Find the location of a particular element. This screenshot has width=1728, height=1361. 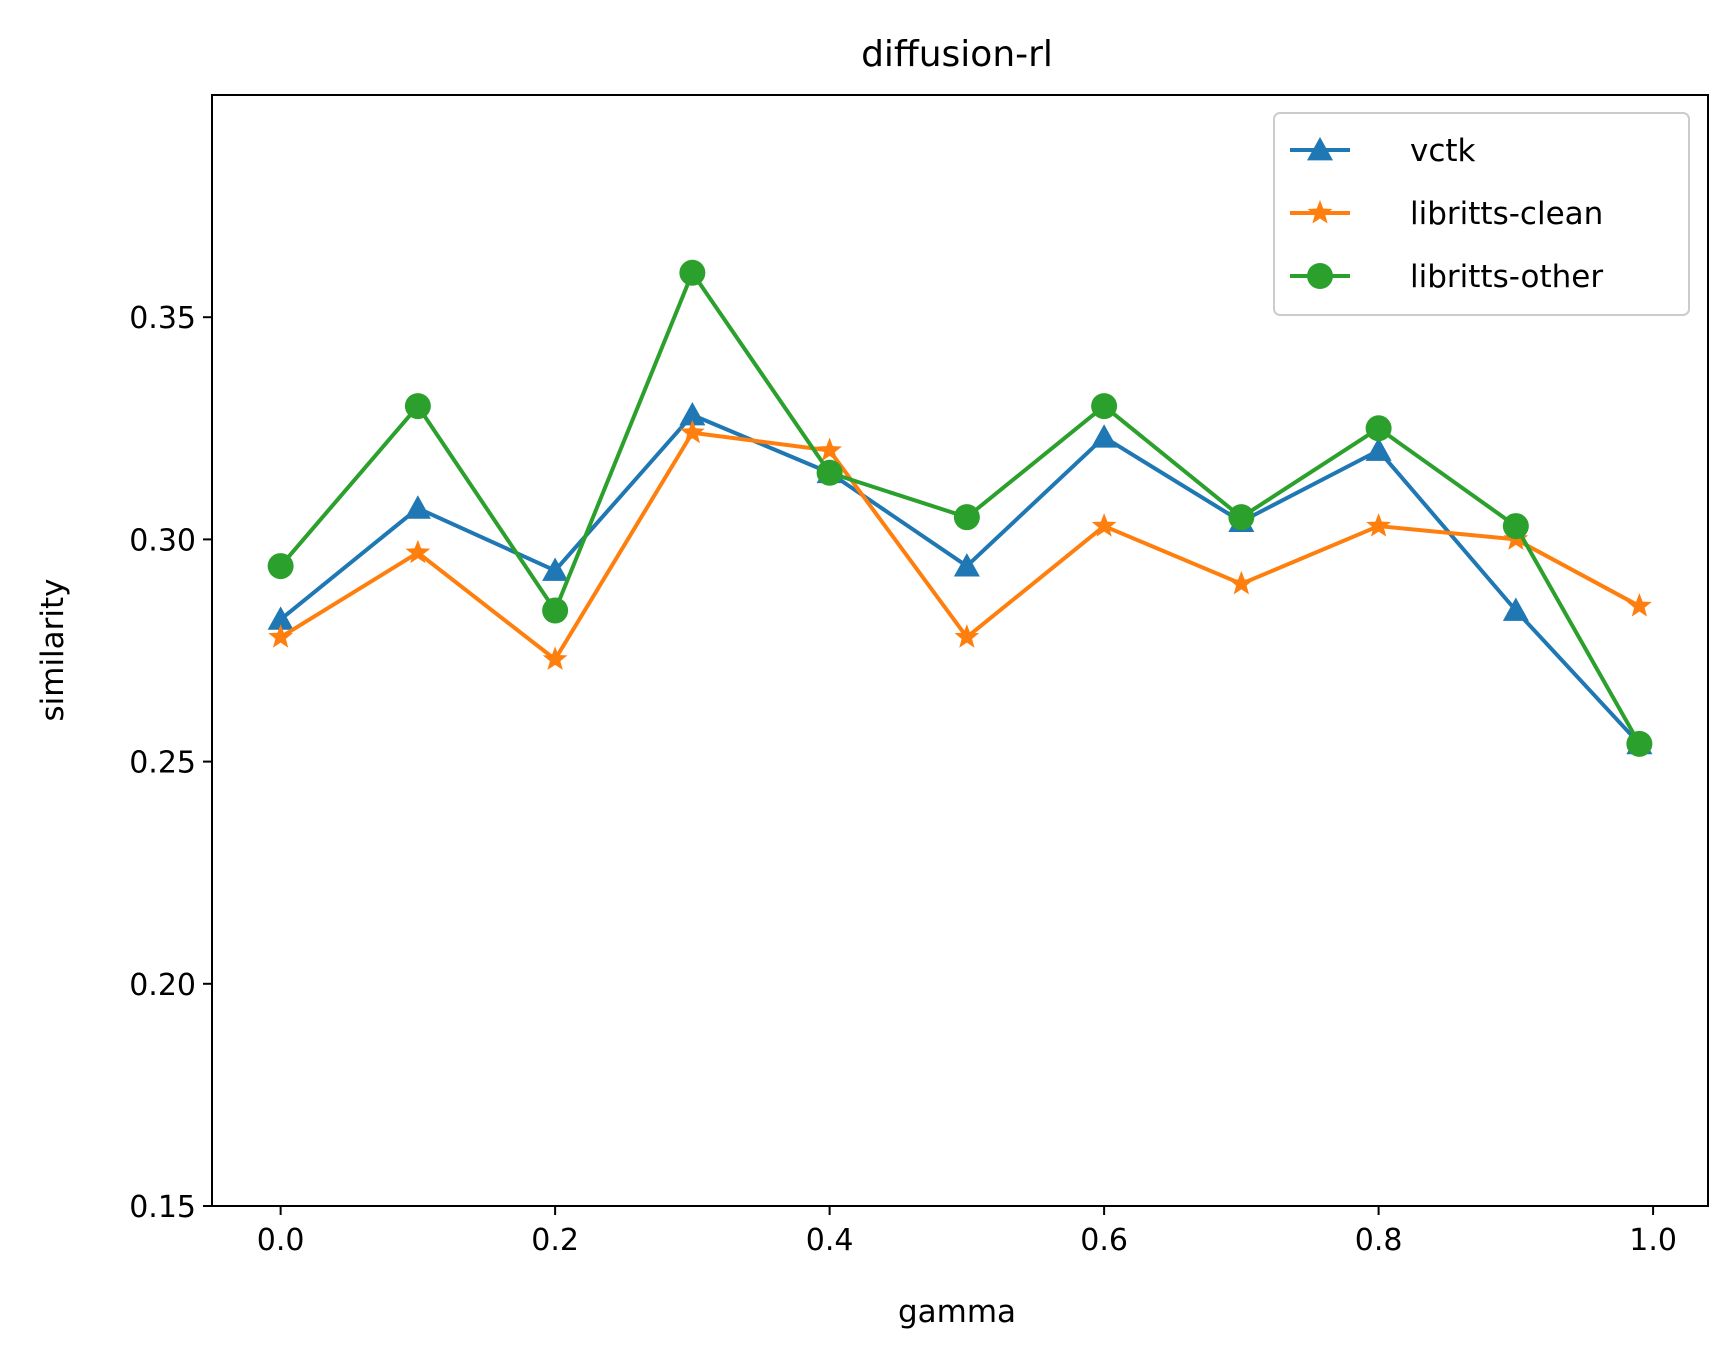

x-axis-label: gamma is located at coordinates (957, 1312).